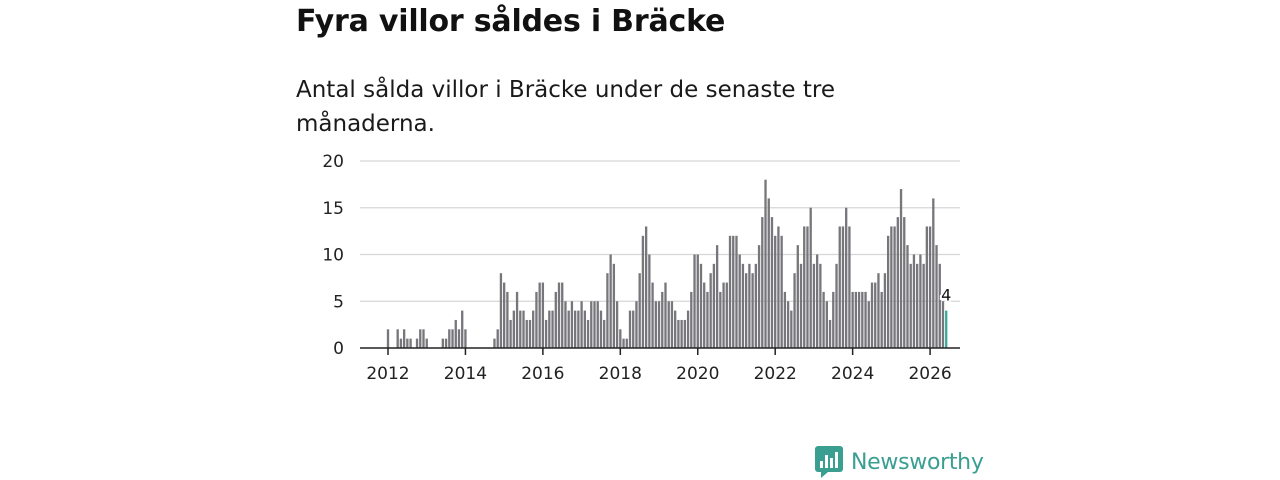  What do you see at coordinates (338, 302) in the screenshot?
I see `y-tick-label: 5` at bounding box center [338, 302].